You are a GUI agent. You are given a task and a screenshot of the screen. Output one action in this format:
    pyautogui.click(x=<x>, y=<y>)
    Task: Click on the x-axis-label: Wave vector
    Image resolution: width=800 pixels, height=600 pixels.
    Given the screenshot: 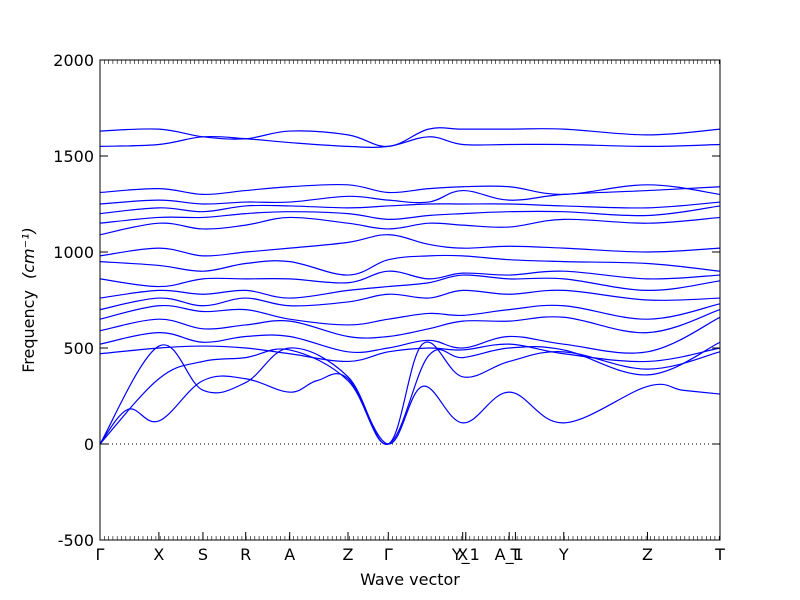 What is the action you would take?
    pyautogui.click(x=410, y=579)
    